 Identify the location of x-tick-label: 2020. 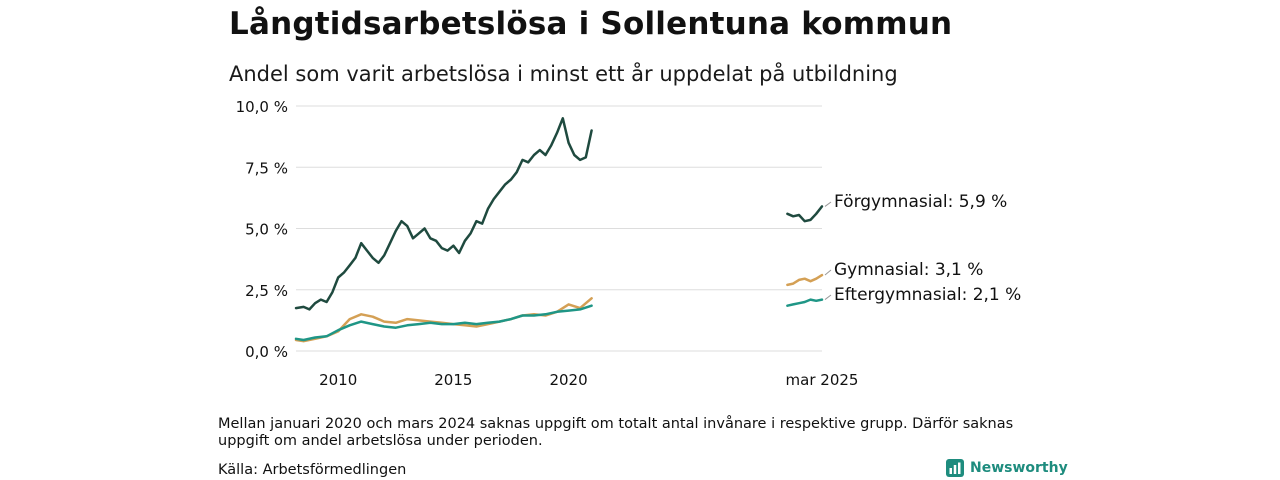
(568, 380).